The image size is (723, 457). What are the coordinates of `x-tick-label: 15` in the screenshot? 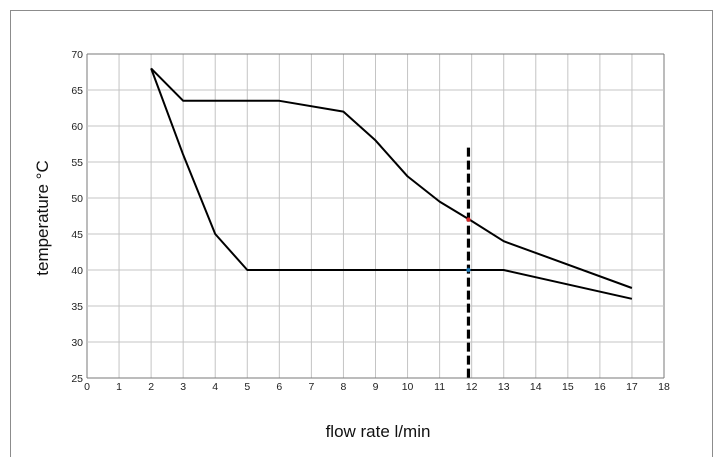 It's located at (568, 387).